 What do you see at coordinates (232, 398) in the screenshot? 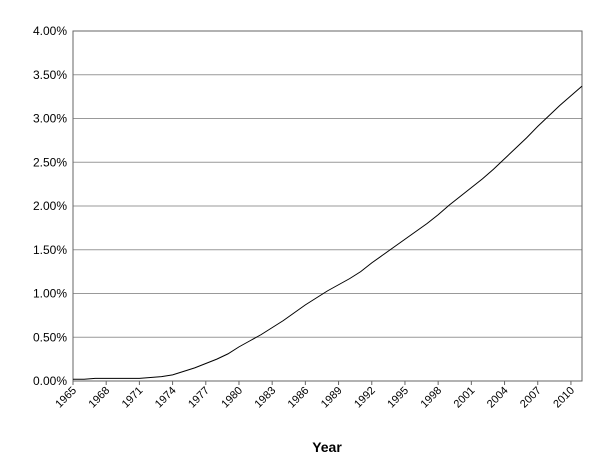
I see `x-tick-label: 1980` at bounding box center [232, 398].